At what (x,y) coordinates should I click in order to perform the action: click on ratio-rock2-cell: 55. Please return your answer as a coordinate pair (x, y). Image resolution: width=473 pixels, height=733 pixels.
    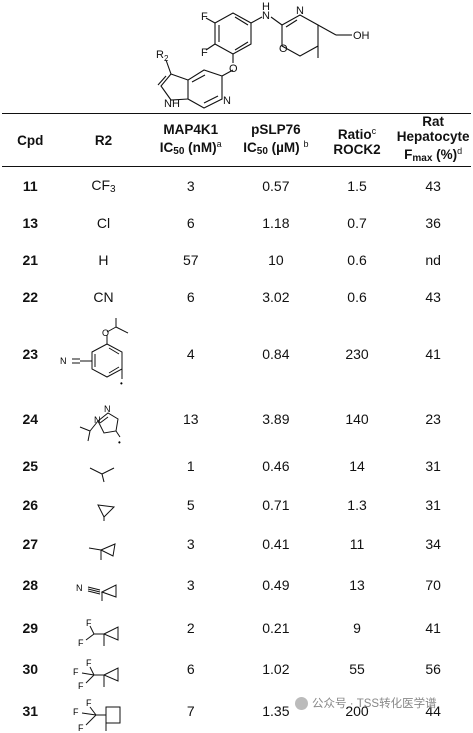
    Looking at the image, I should click on (357, 668).